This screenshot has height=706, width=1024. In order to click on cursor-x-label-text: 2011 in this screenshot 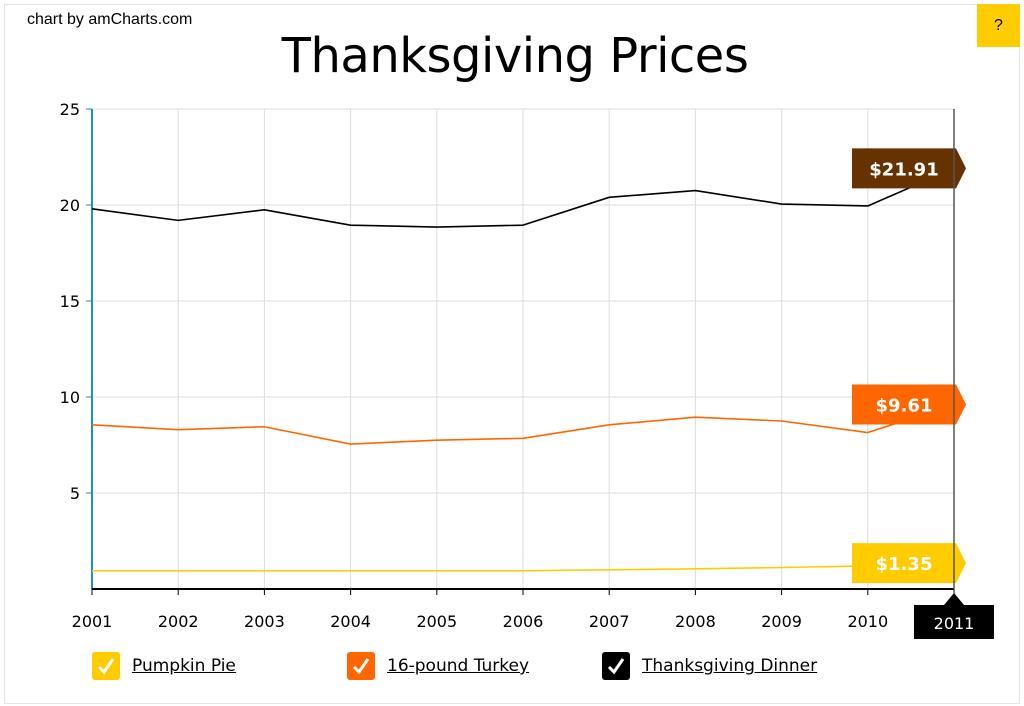, I will do `click(954, 623)`.